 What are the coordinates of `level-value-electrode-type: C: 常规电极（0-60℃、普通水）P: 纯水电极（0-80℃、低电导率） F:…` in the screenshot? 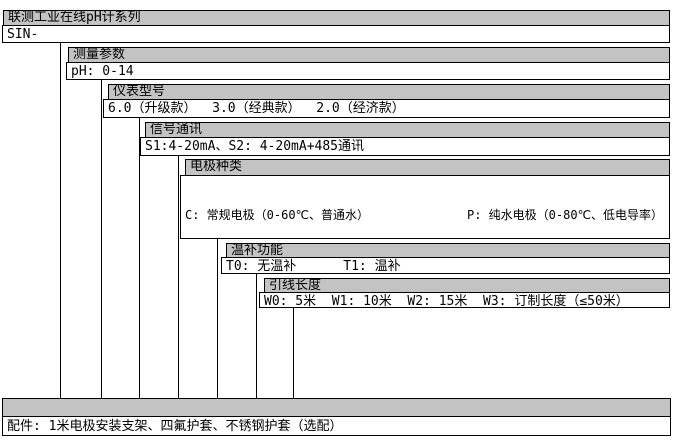 It's located at (425, 207).